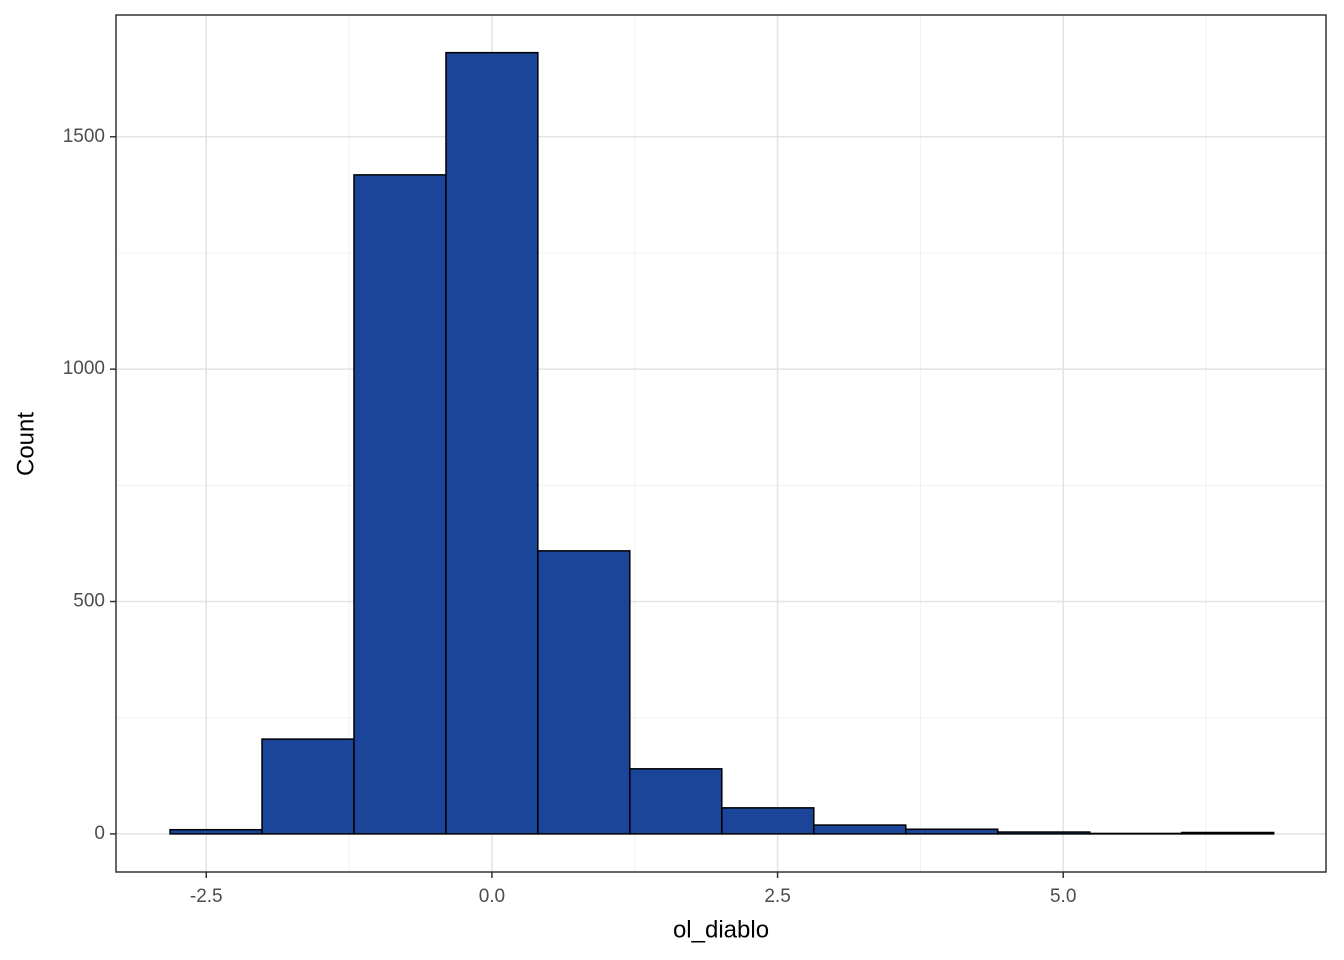 The height and width of the screenshot is (960, 1344). What do you see at coordinates (84, 136) in the screenshot?
I see `y-tick-label: 1500` at bounding box center [84, 136].